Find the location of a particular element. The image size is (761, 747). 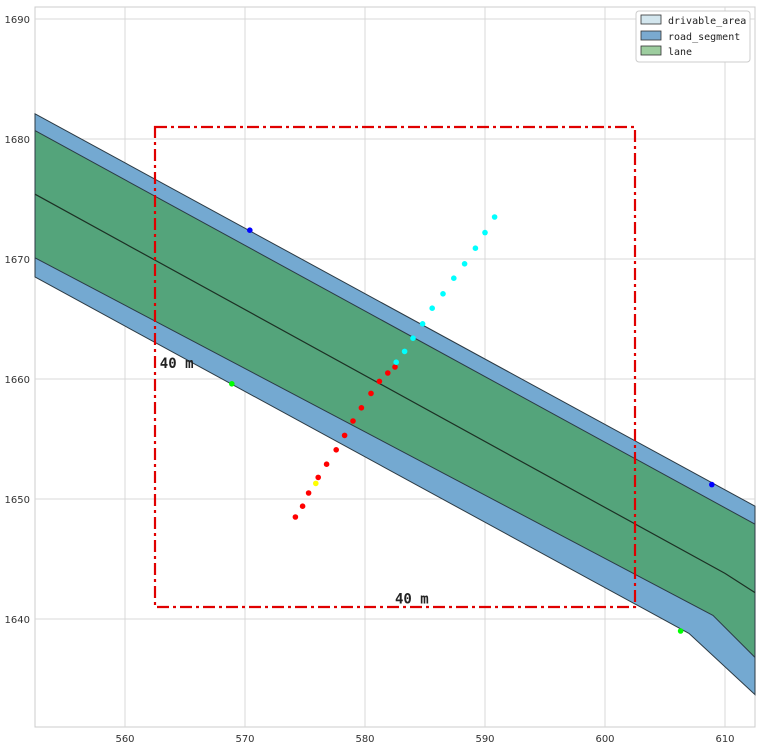

x-tick-label: 600 is located at coordinates (604, 739).